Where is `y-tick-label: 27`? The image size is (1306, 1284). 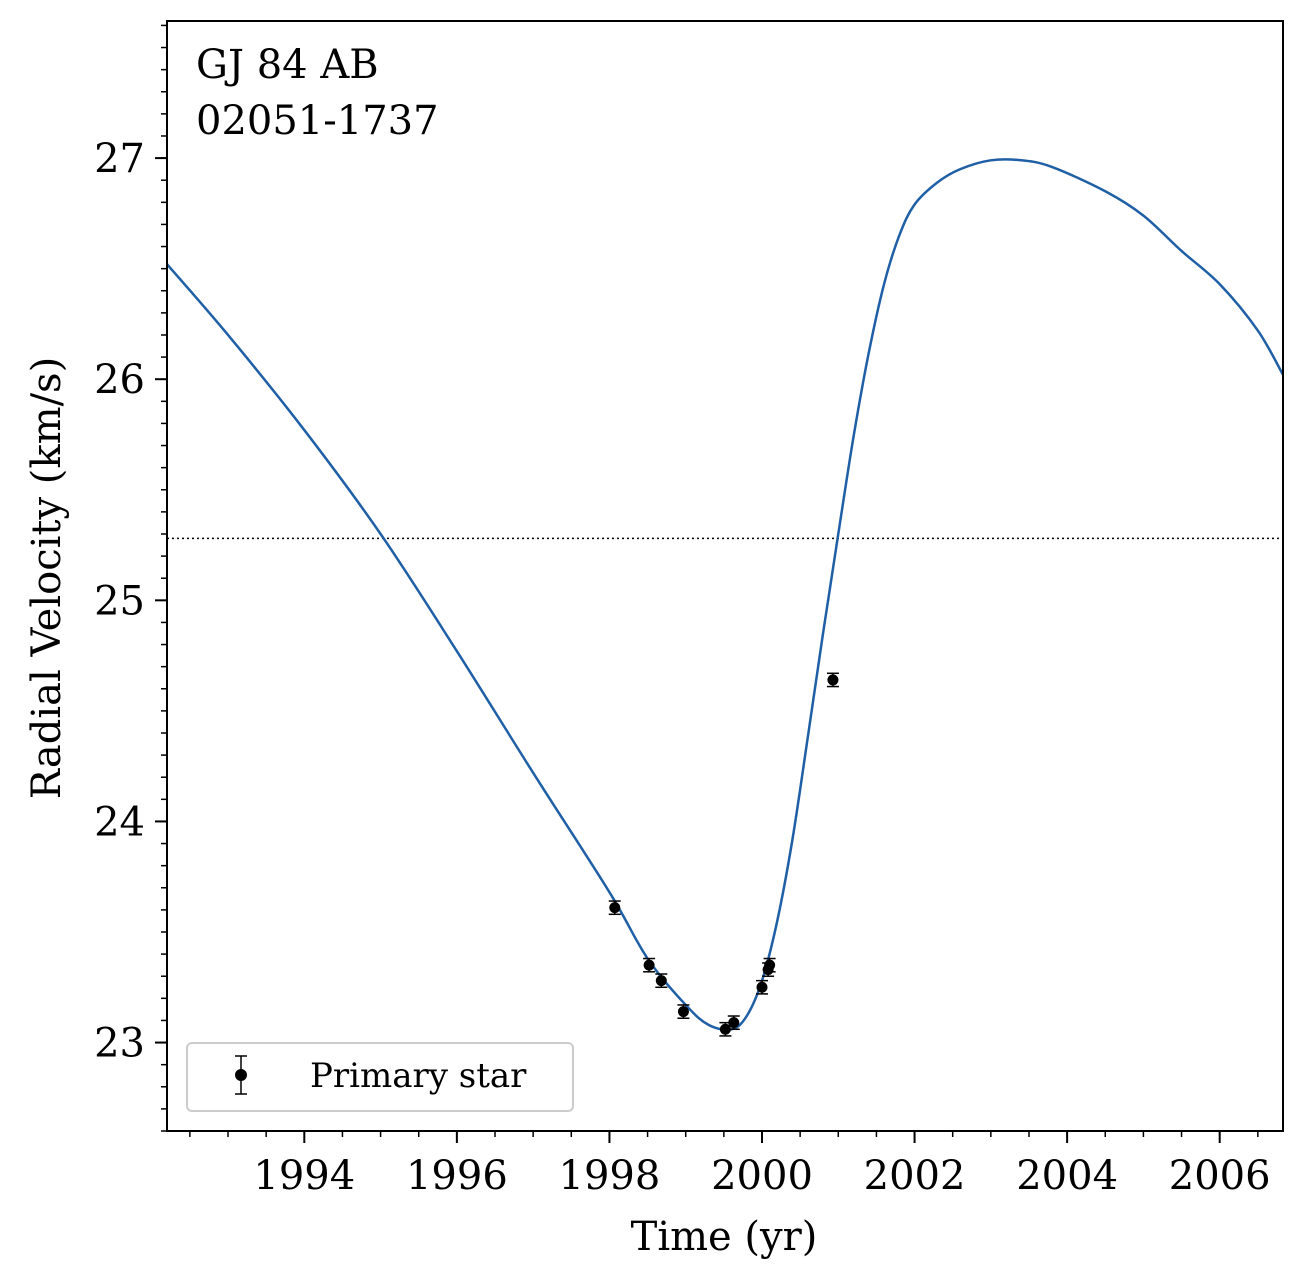
y-tick-label: 27 is located at coordinates (119, 159).